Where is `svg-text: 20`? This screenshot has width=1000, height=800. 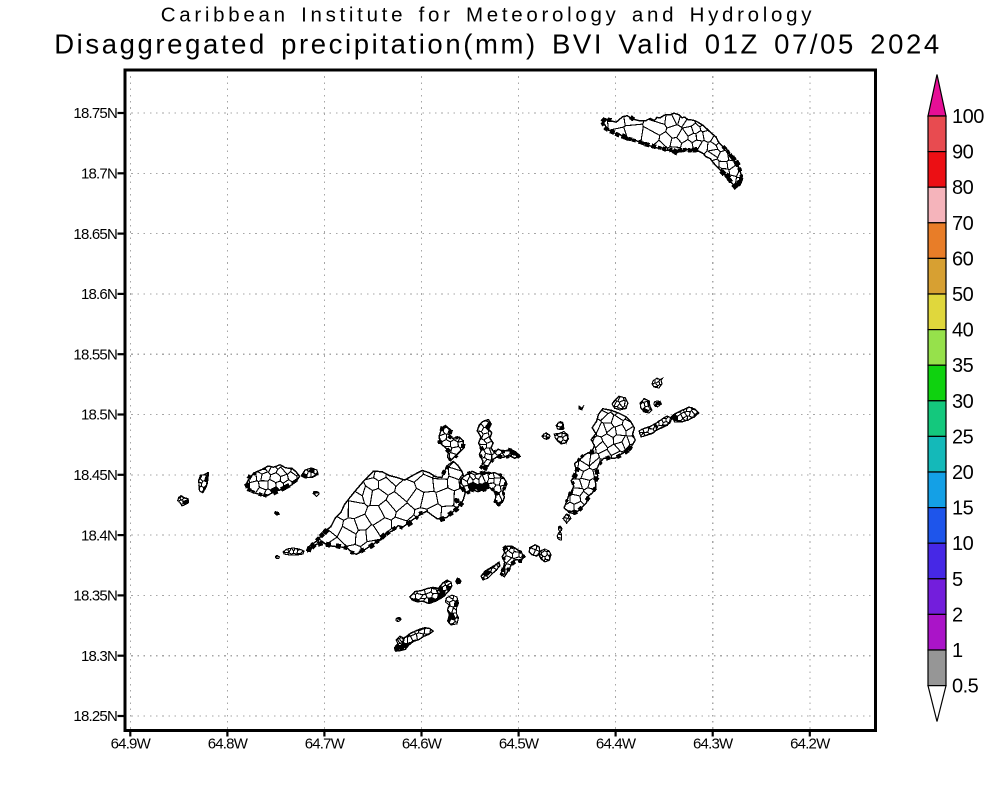 svg-text: 20 is located at coordinates (963, 473).